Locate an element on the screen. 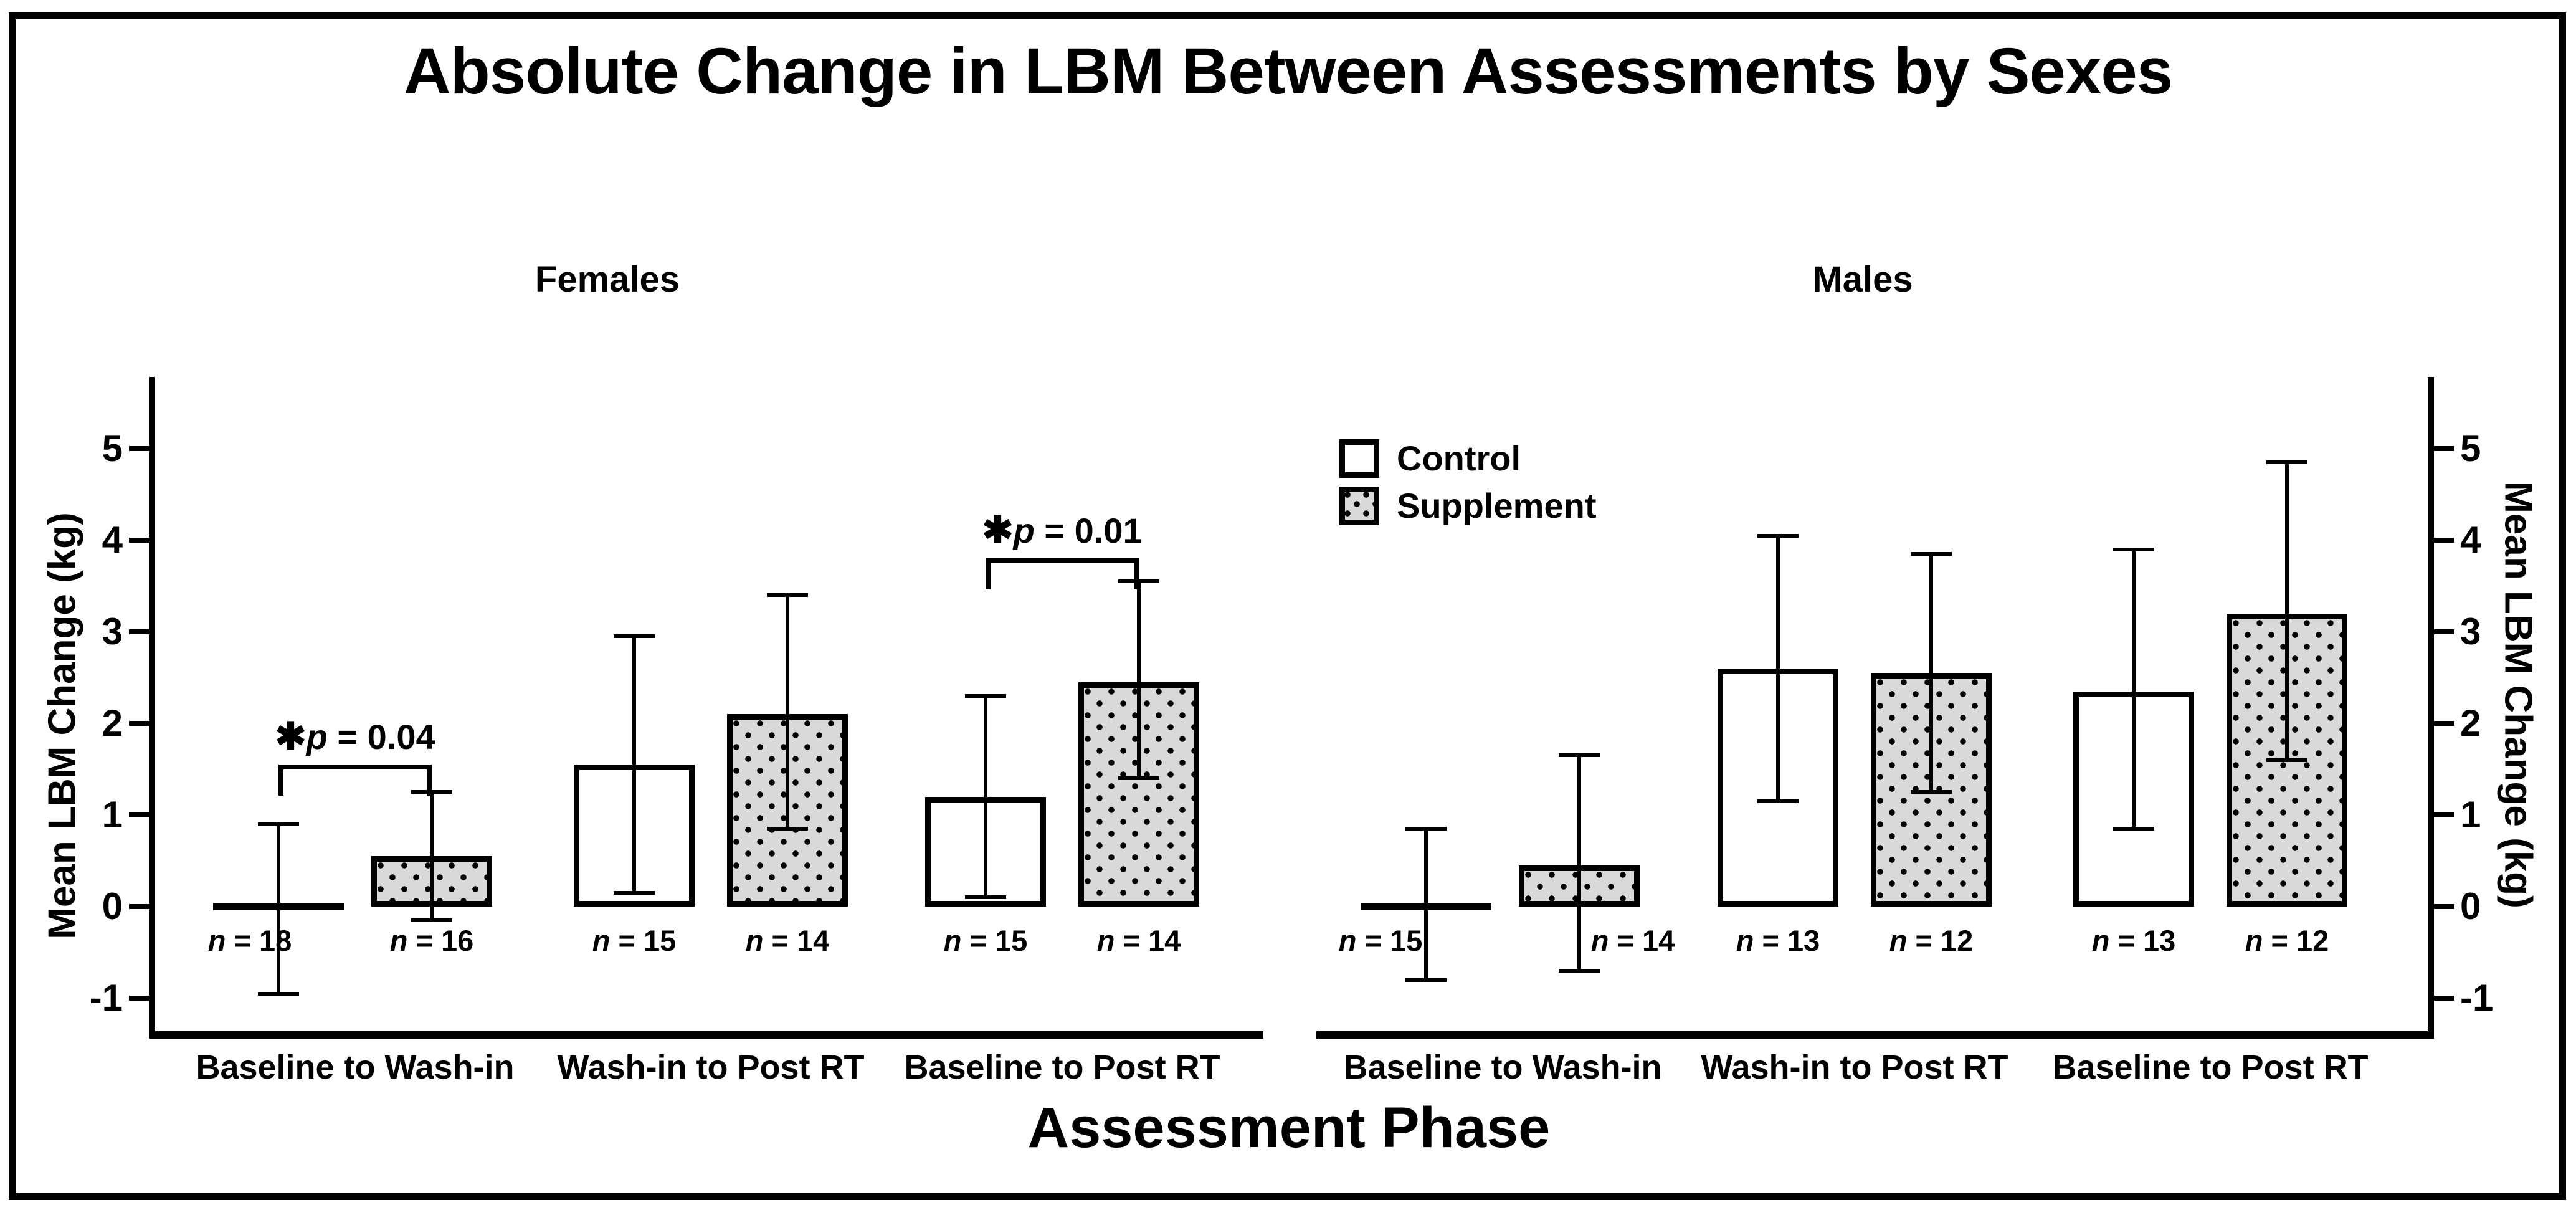 The height and width of the screenshot is (1210, 2576). n-label-females-control-baseline-to-post-rt: n = 15 is located at coordinates (985, 940).